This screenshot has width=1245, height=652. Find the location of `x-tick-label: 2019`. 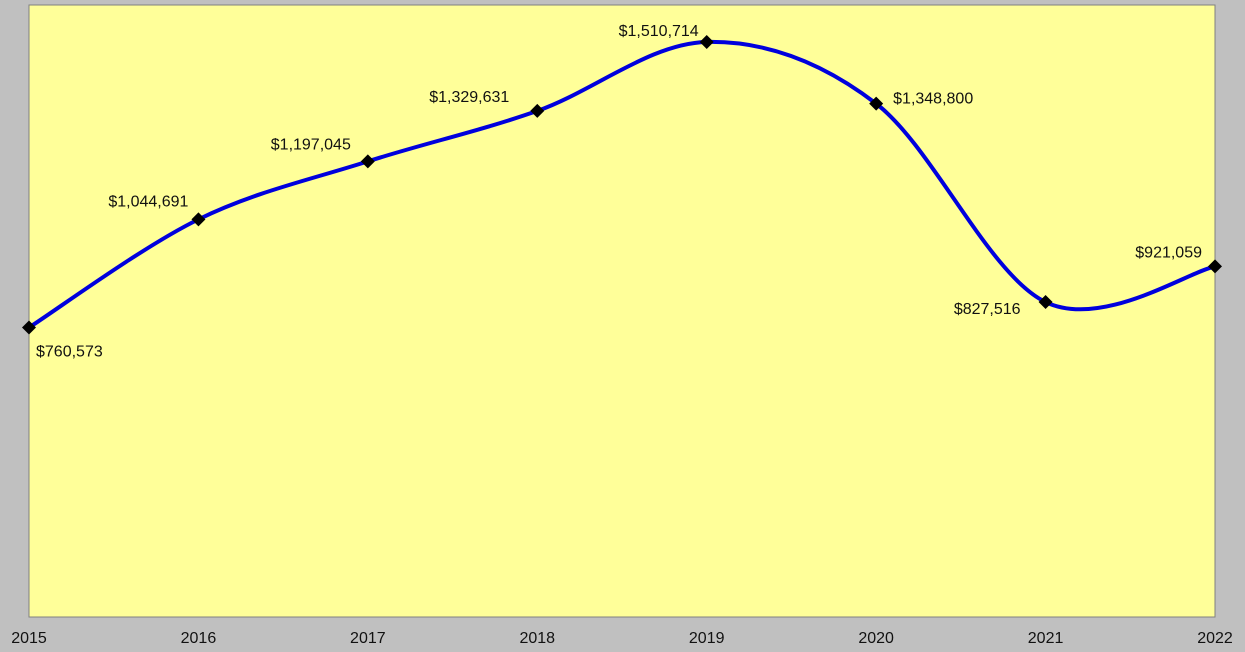

x-tick-label: 2019 is located at coordinates (707, 638).